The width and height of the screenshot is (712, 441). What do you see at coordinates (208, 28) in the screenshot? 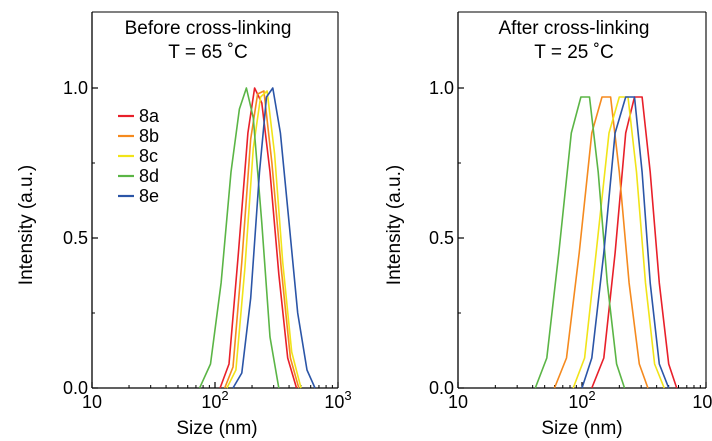
I see `chart-title: Before cross-linking` at bounding box center [208, 28].